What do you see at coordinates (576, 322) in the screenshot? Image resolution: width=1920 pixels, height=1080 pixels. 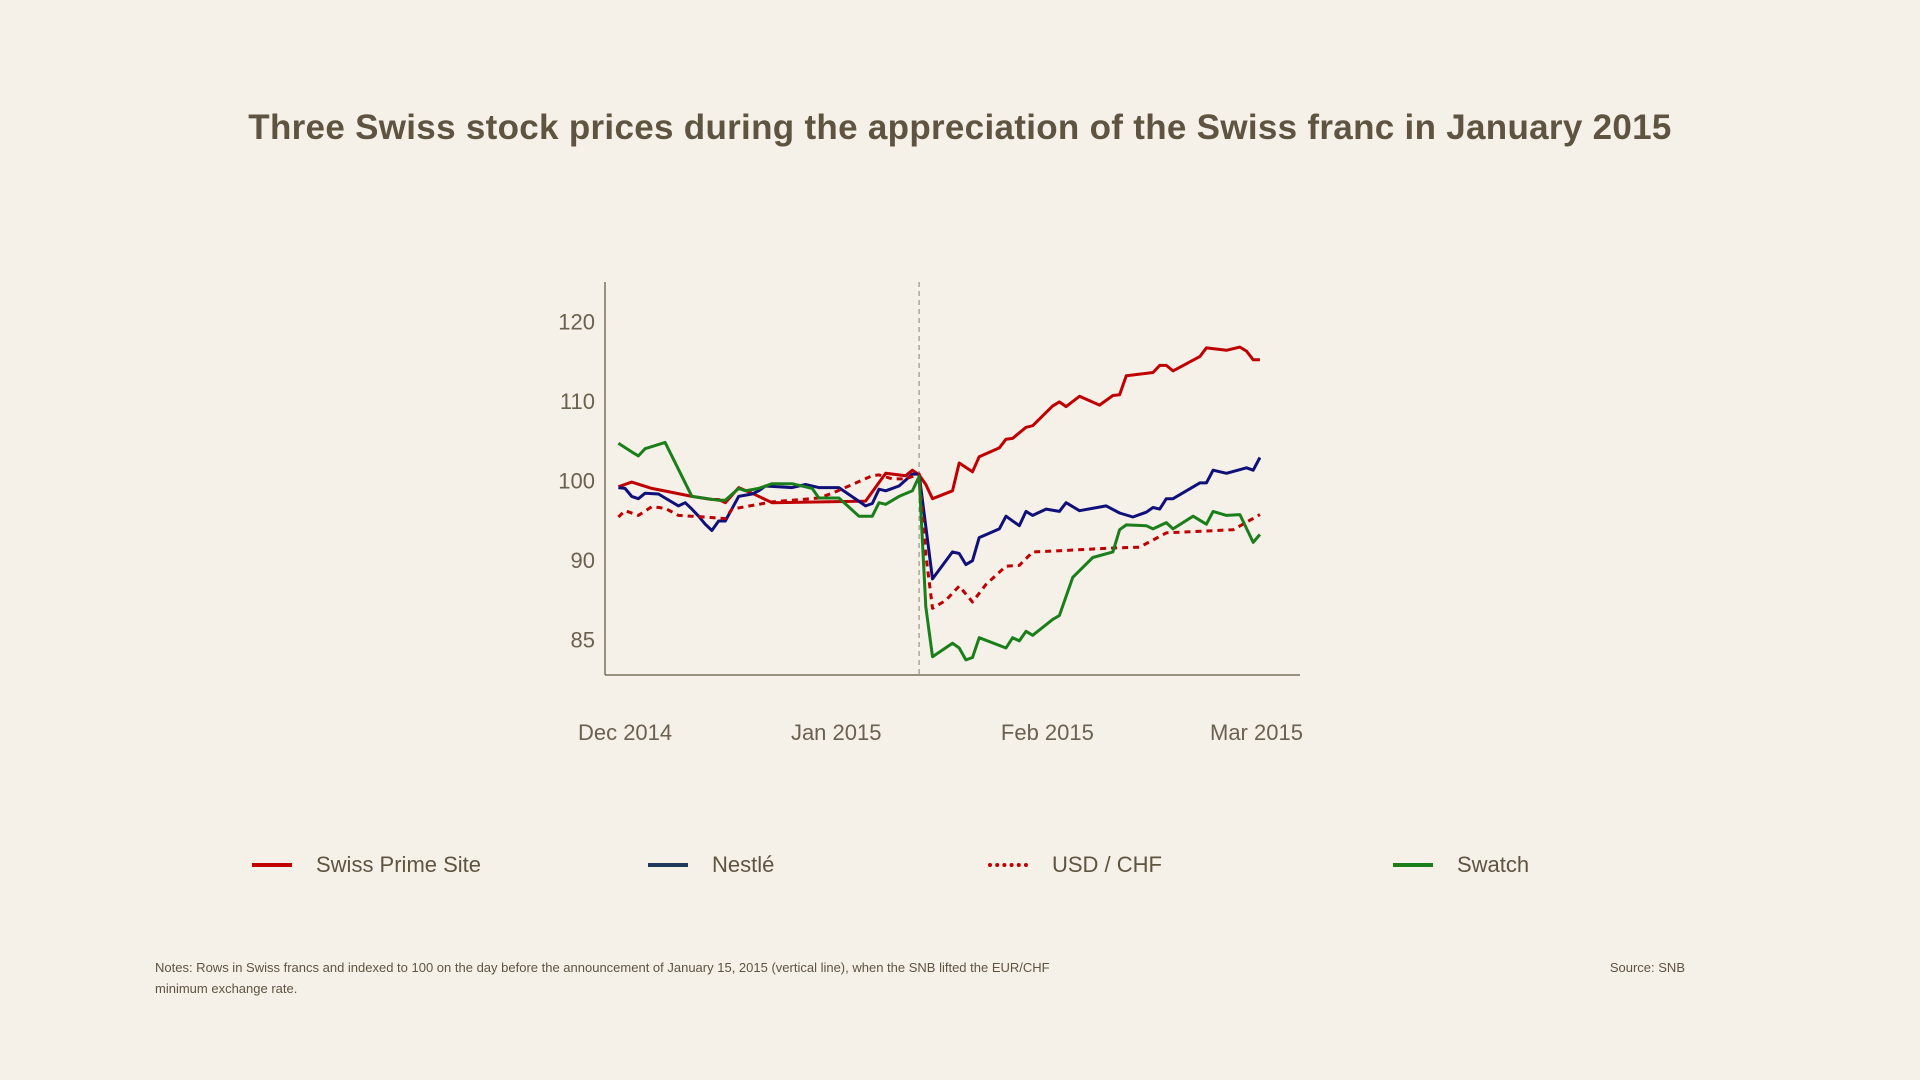 I see `y-tick-label: 120` at bounding box center [576, 322].